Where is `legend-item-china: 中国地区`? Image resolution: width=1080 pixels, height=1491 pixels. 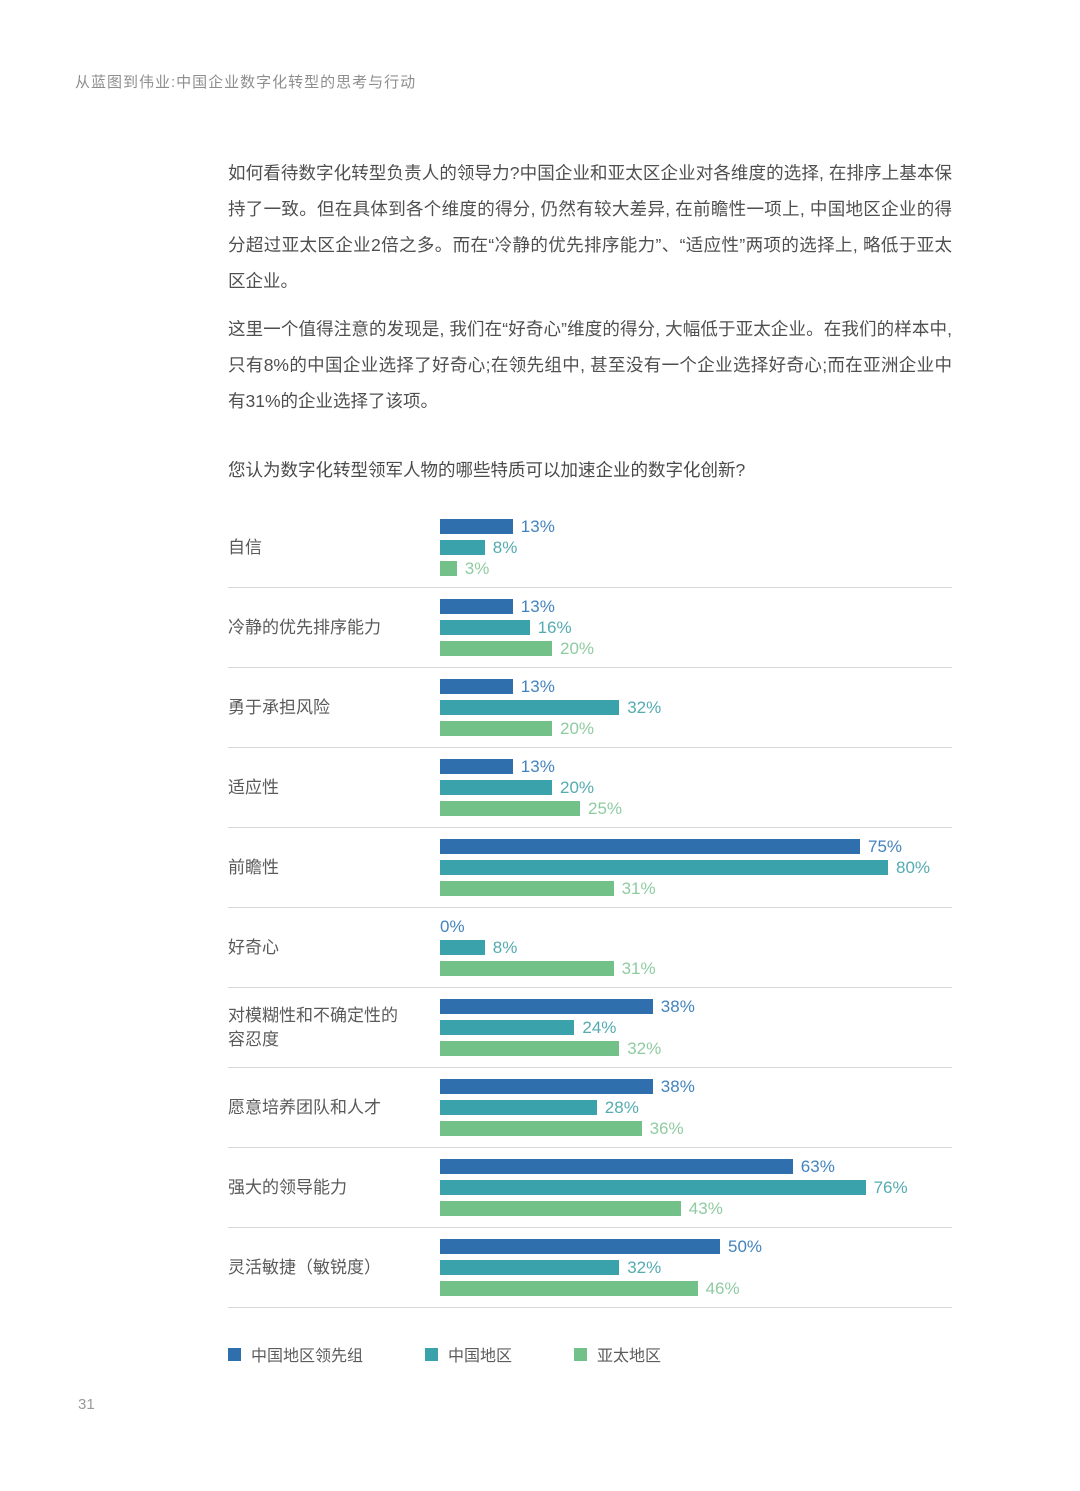 legend-item-china: 中国地区 is located at coordinates (468, 1354).